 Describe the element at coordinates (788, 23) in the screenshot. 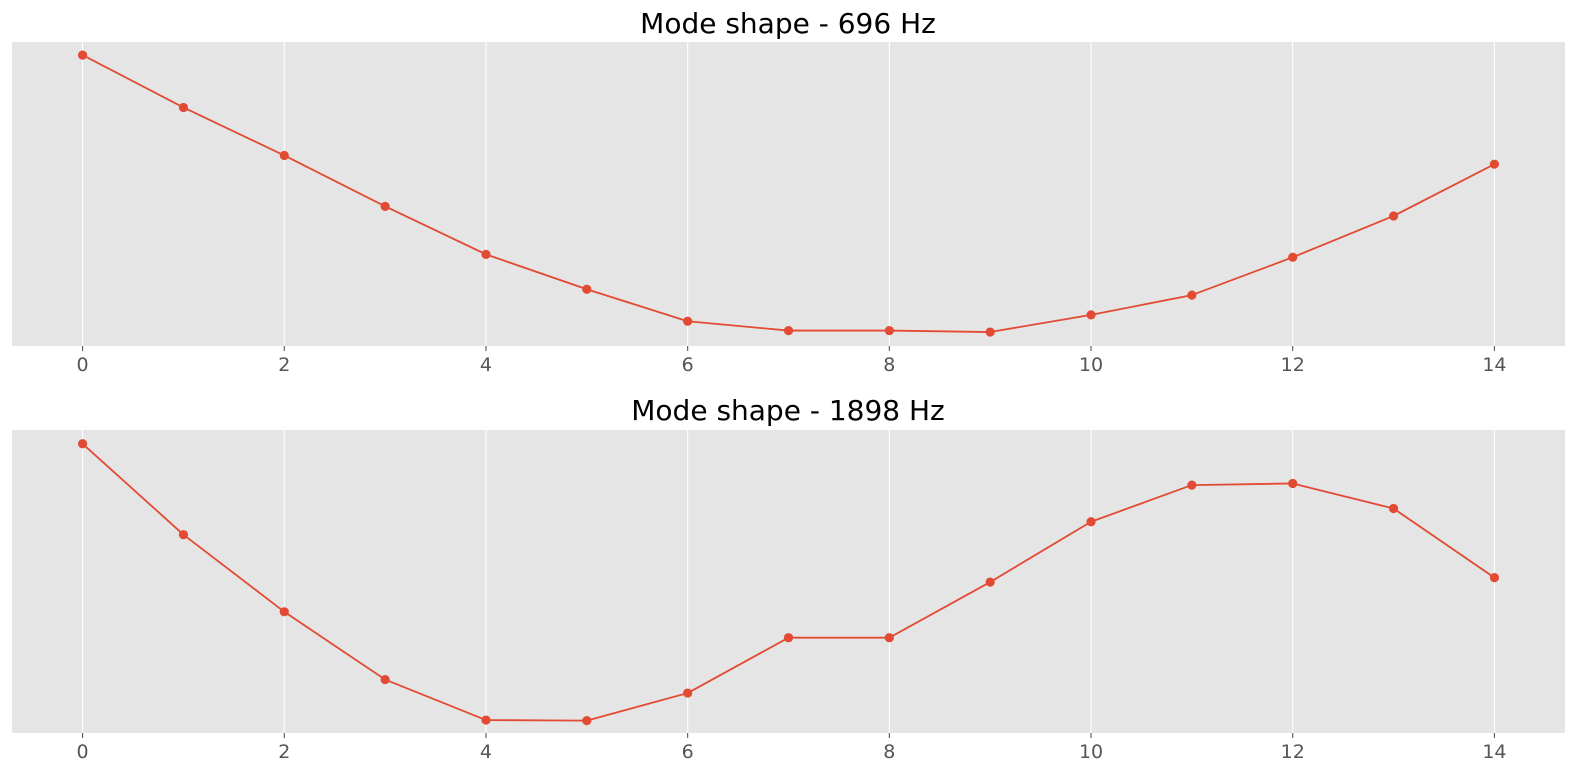

I see `chart-title: Mode shape - 696 Hz` at that location.